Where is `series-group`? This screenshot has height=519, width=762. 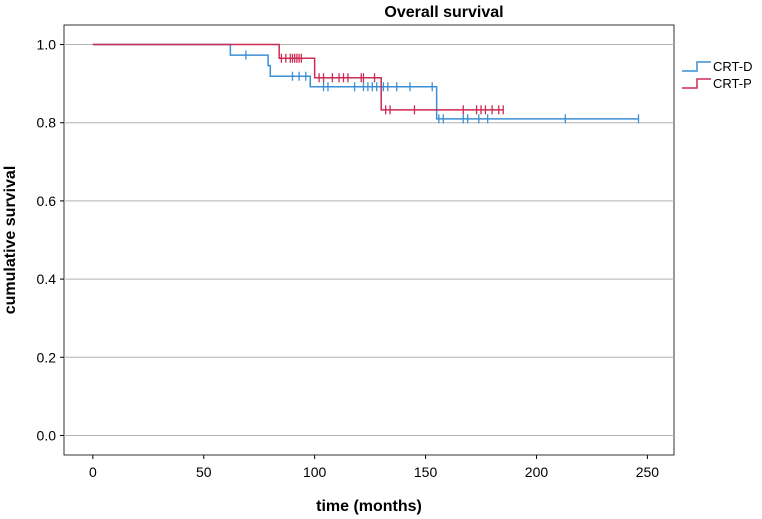
series-group is located at coordinates (366, 83).